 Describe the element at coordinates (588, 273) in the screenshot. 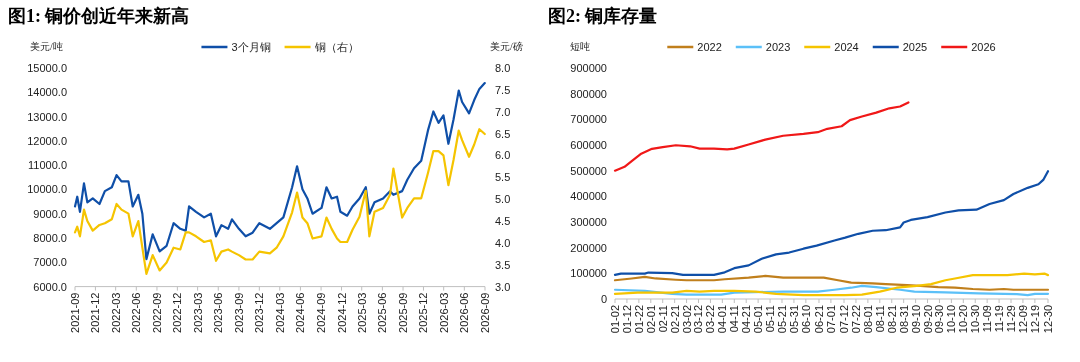

I see `y-tick-label: 100000` at that location.